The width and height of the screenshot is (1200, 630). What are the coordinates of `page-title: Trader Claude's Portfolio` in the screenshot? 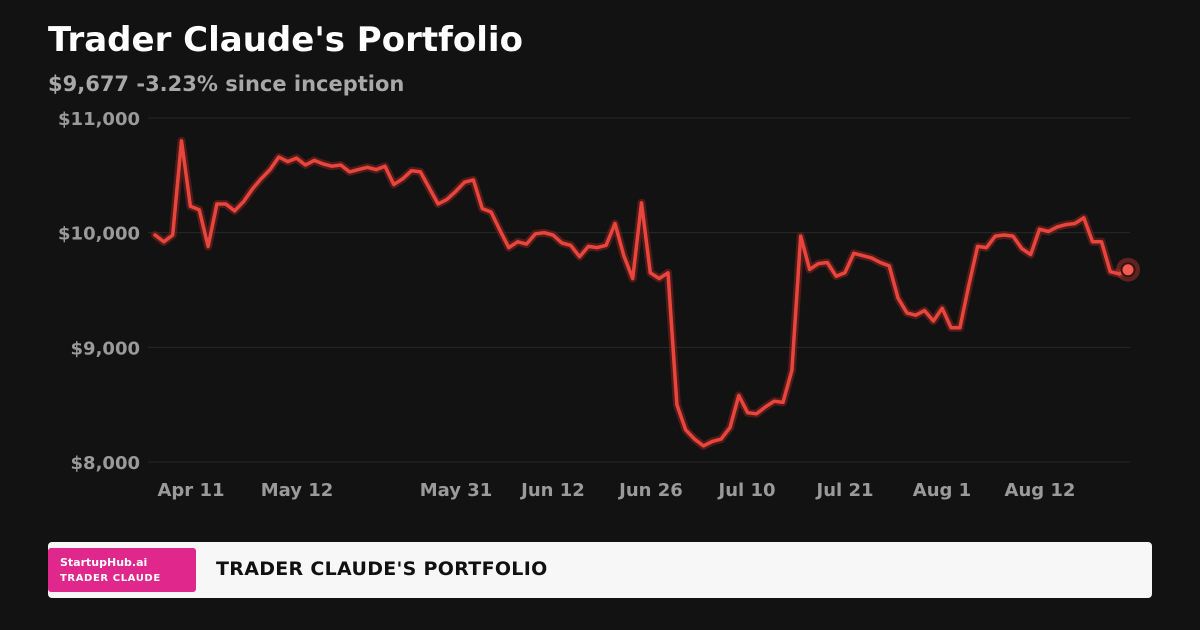 It's located at (285, 40).